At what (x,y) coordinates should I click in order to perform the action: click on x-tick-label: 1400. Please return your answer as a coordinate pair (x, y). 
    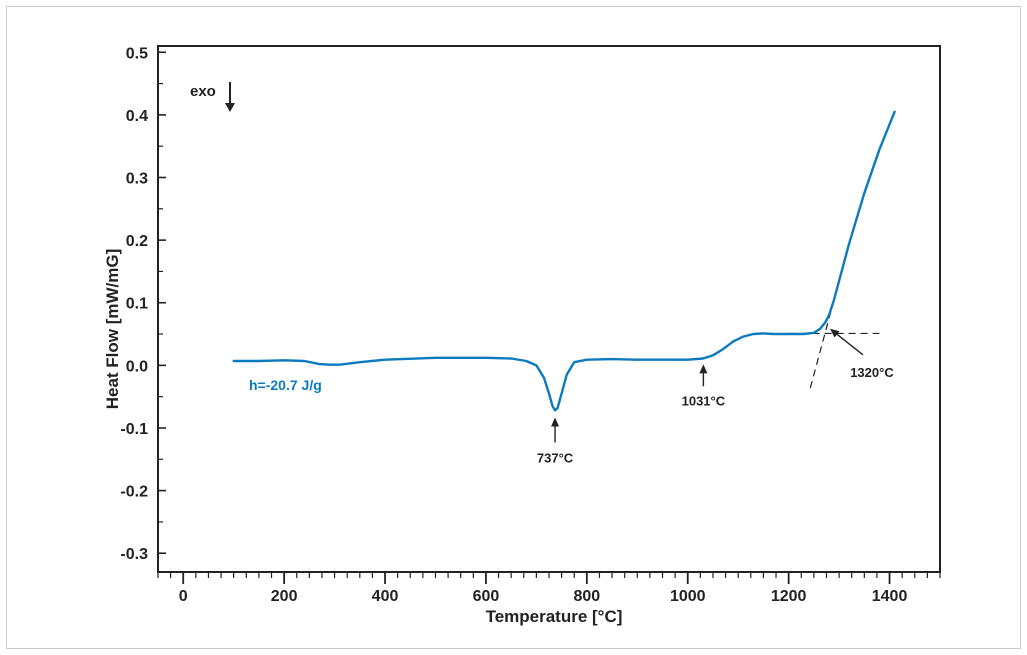
    Looking at the image, I should click on (890, 596).